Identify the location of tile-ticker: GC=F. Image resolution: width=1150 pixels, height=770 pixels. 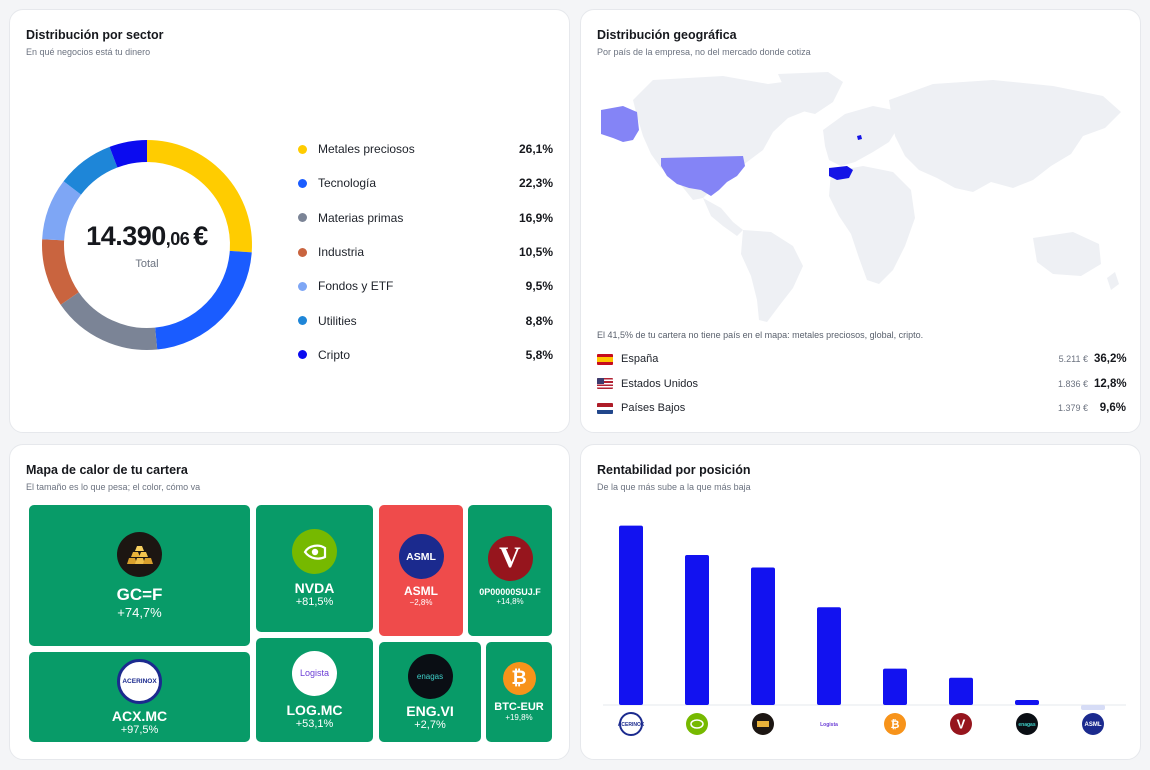
(139, 594).